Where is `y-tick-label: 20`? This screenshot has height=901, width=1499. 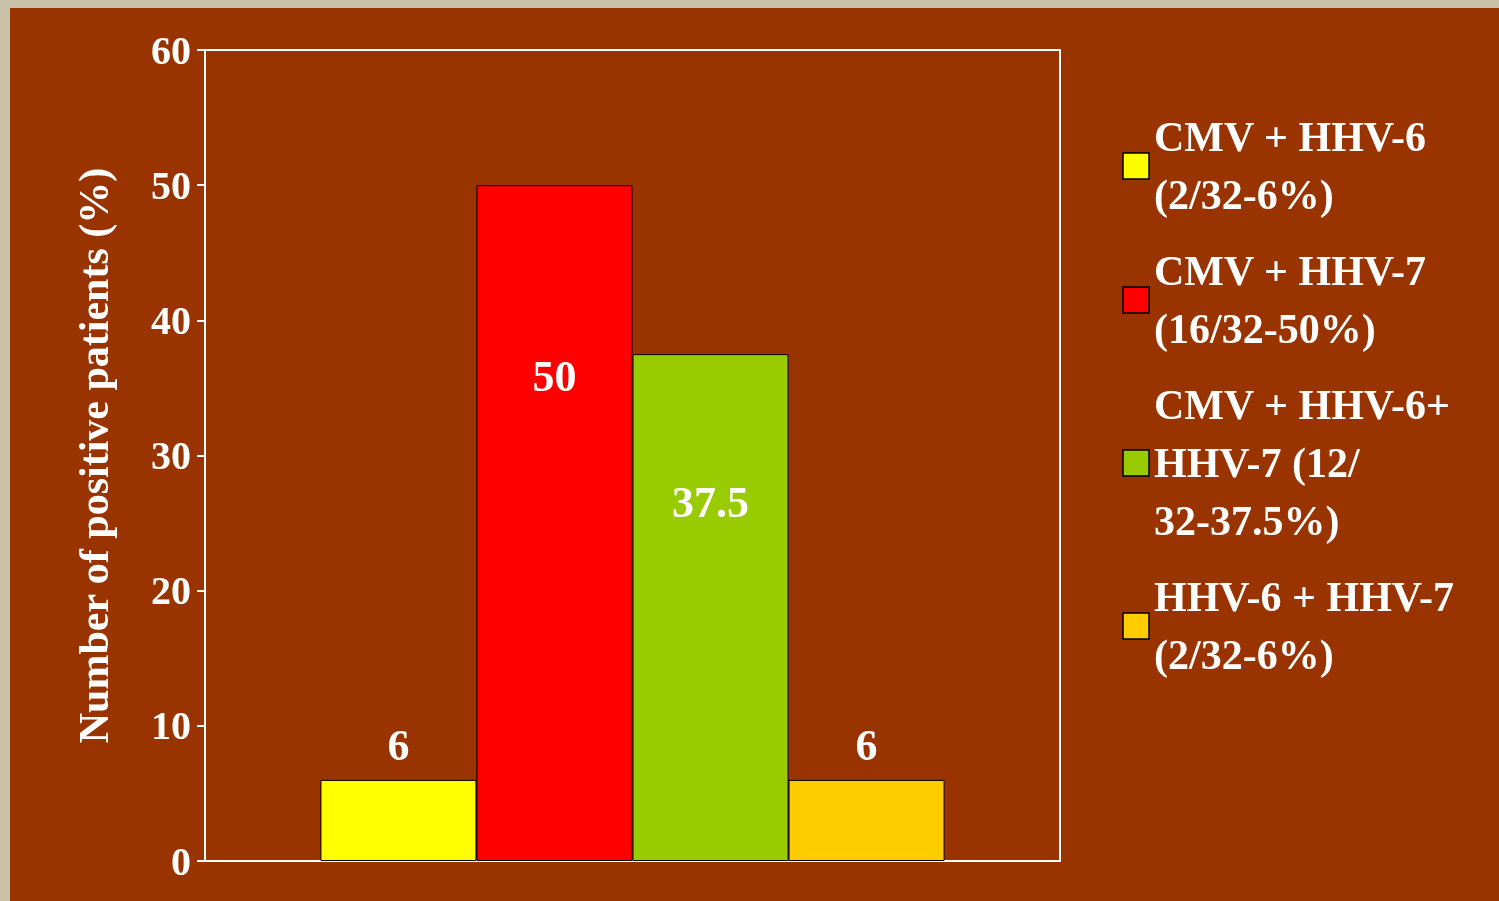 y-tick-label: 20 is located at coordinates (171, 591).